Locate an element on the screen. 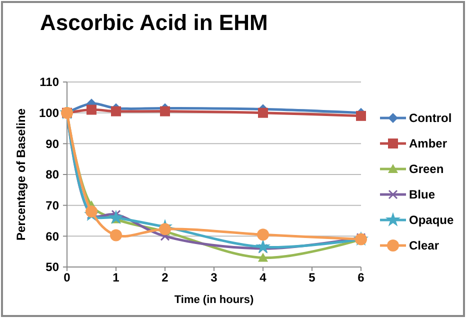 Image resolution: width=467 pixels, height=319 pixels. x-axis-title: Time (in hours) is located at coordinates (214, 300).